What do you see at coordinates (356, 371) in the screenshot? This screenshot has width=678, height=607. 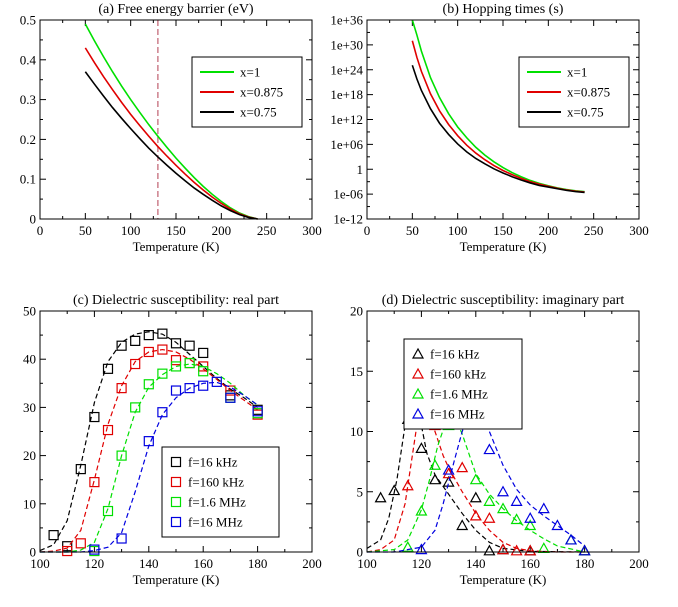 I see `y-tick-label: 15` at bounding box center [356, 371].